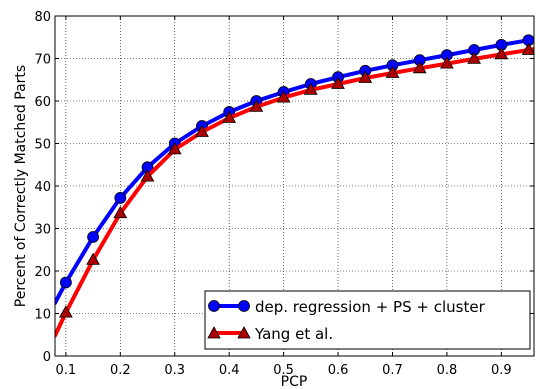 The height and width of the screenshot is (389, 536). Describe the element at coordinates (42, 60) in the screenshot. I see `y-tick-label: 70` at that location.